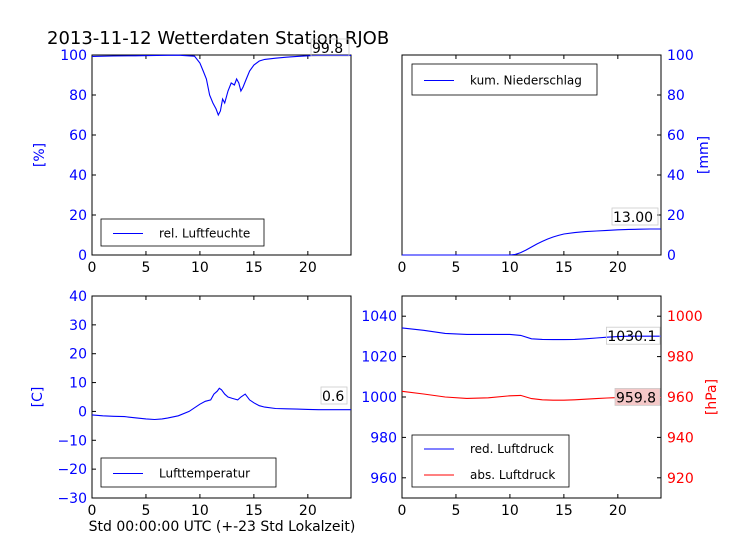 Image resolution: width=736 pixels, height=552 pixels. I want to click on y-tick-label: 920, so click(680, 479).